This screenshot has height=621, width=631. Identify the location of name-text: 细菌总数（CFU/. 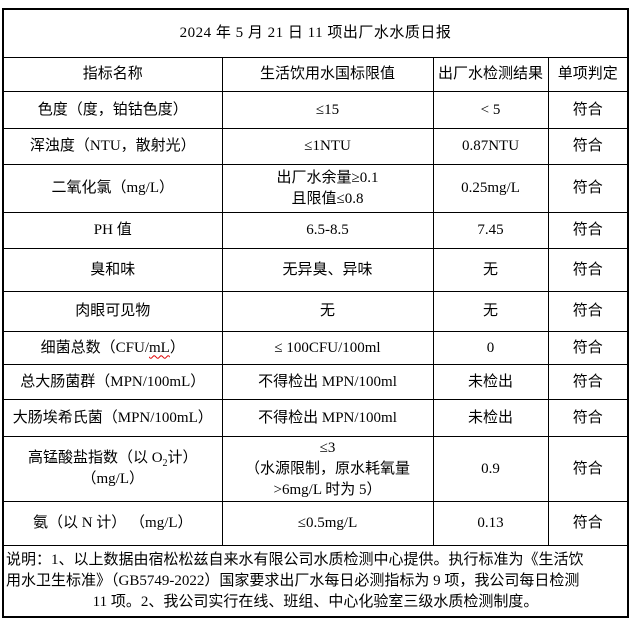
(94, 347).